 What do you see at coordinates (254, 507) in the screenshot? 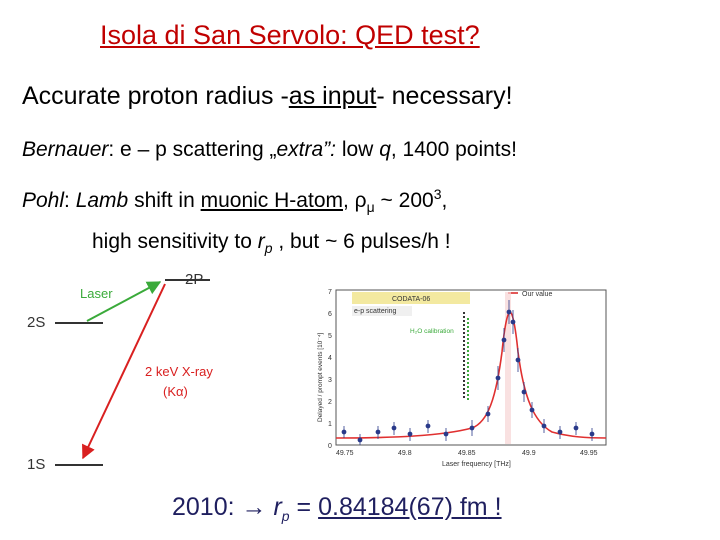
I see `result-arrow: →` at bounding box center [254, 507].